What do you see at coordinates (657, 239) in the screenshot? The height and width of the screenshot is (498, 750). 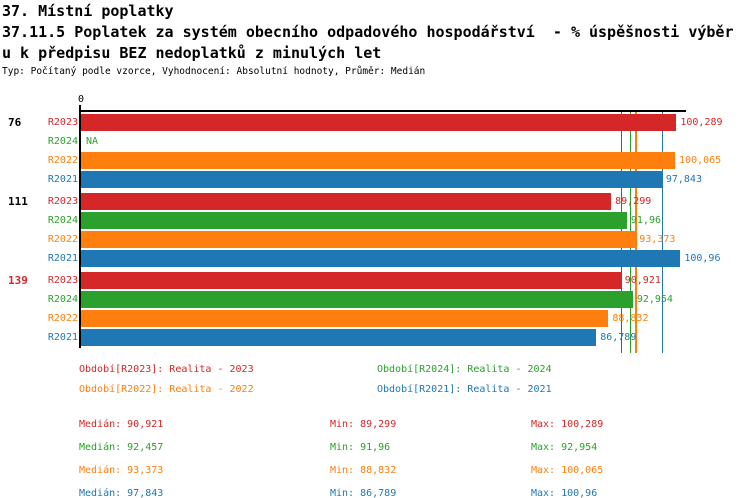 I see `bar-value-label: 93,373` at bounding box center [657, 239].